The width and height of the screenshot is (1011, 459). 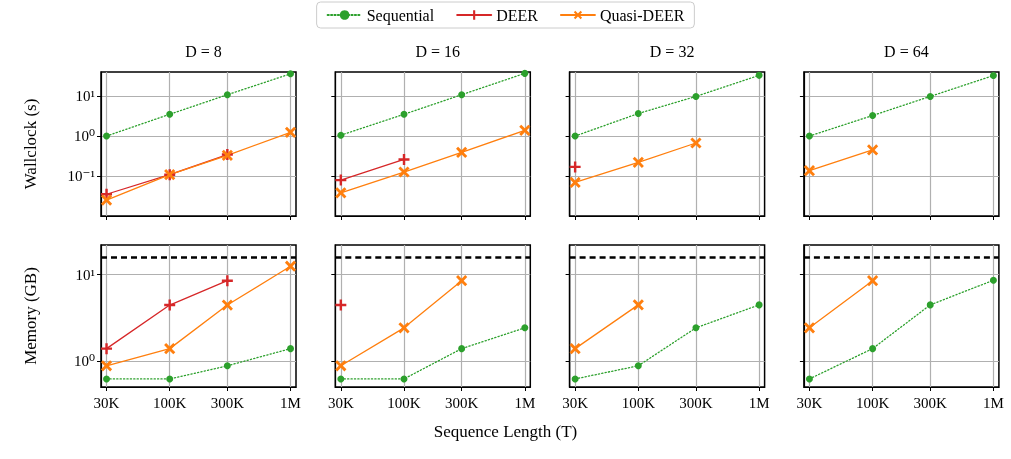 What do you see at coordinates (400, 15) in the screenshot?
I see `legend-label: Sequential` at bounding box center [400, 15].